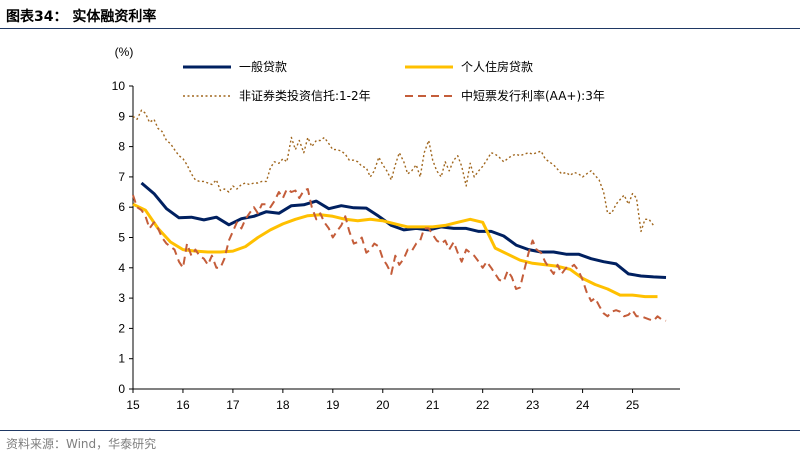 The width and height of the screenshot is (800, 455). What do you see at coordinates (121, 147) in the screenshot?
I see `y-tick-label: 8` at bounding box center [121, 147].